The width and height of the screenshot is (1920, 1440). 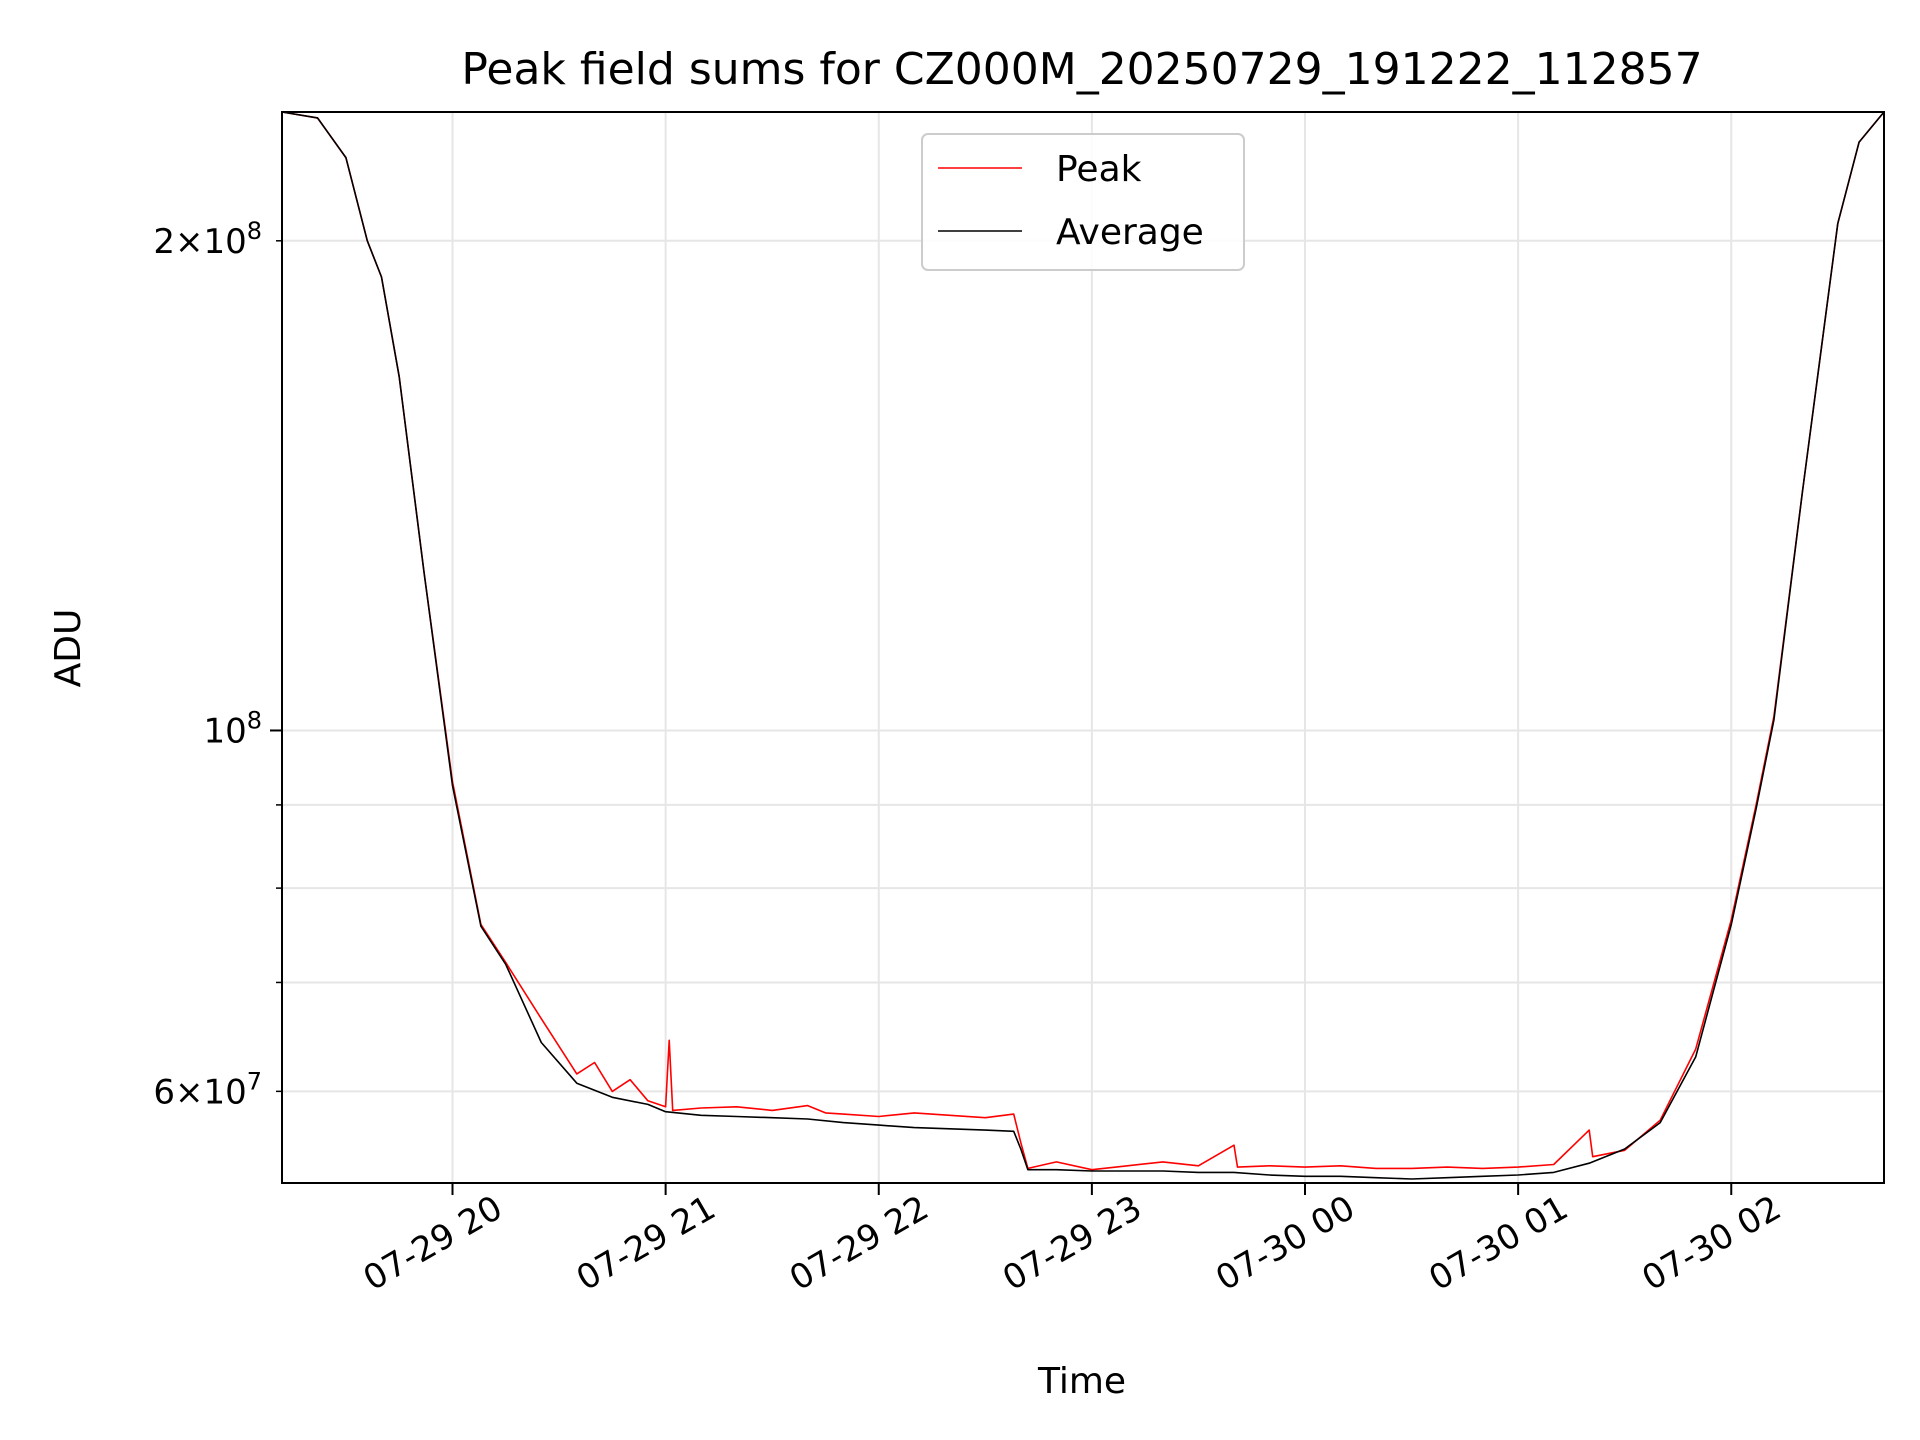 What do you see at coordinates (1081, 1381) in the screenshot?
I see `x-axis-label: Time` at bounding box center [1081, 1381].